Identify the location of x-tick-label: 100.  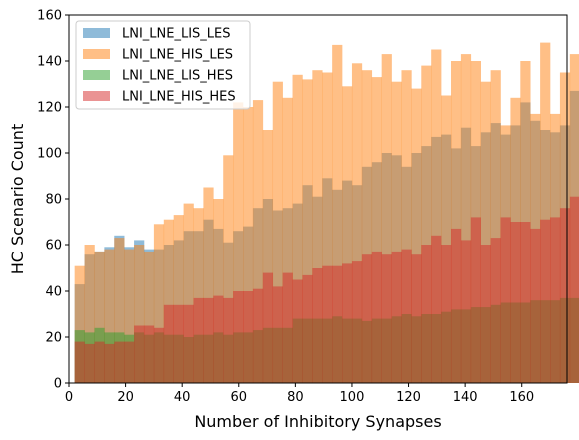
(352, 397).